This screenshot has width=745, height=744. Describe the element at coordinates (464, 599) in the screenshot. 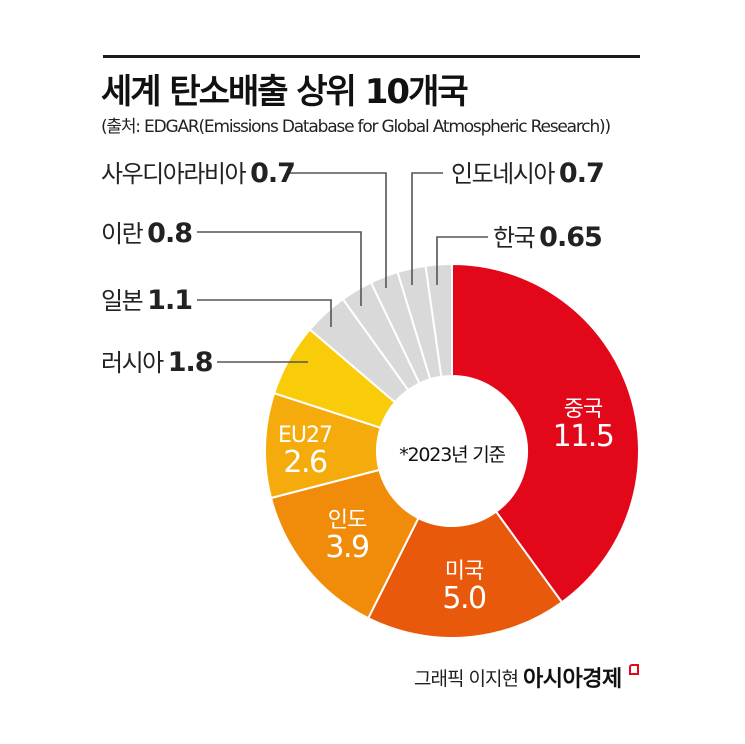

I see `slice-value: 5.0` at that location.